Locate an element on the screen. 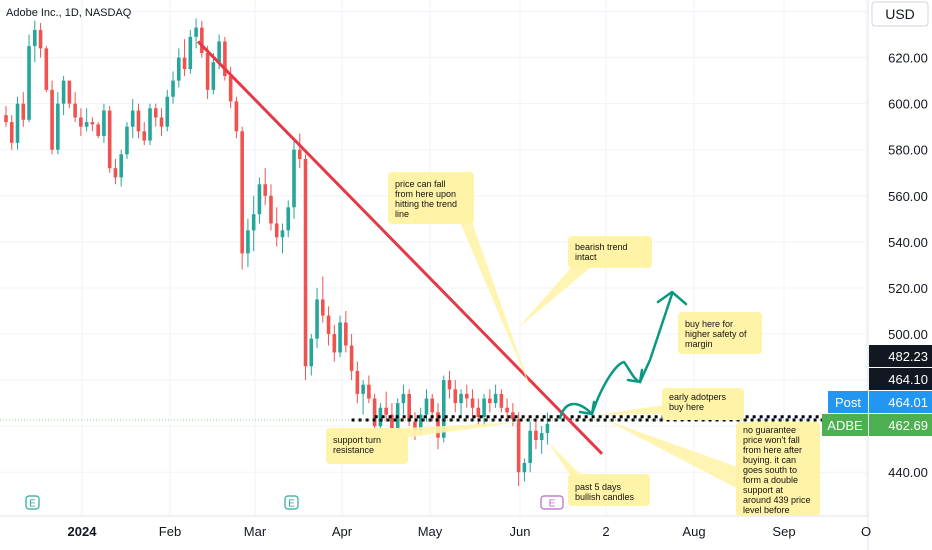  y-tick-label: 620.00 is located at coordinates (908, 58).